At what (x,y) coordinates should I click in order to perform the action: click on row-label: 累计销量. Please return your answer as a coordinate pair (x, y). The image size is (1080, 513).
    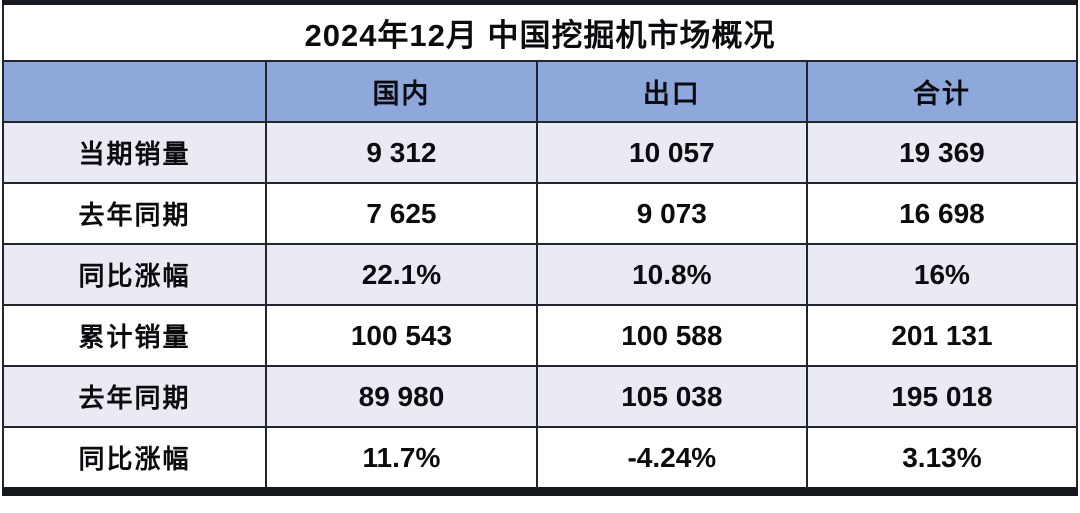
    Looking at the image, I should click on (134, 335).